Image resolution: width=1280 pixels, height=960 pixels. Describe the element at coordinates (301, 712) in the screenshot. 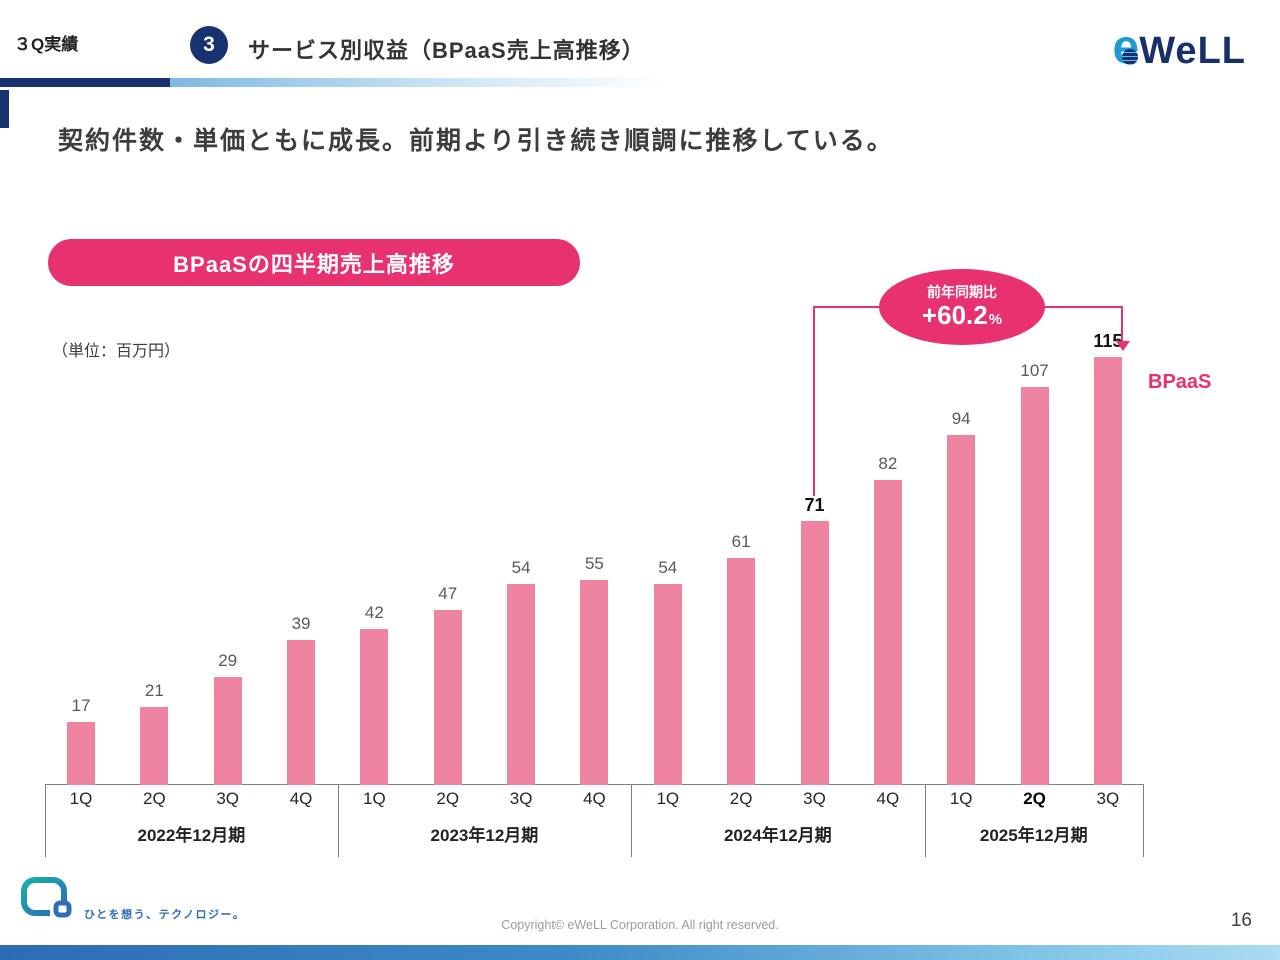

I see `bar-3-4Q` at that location.